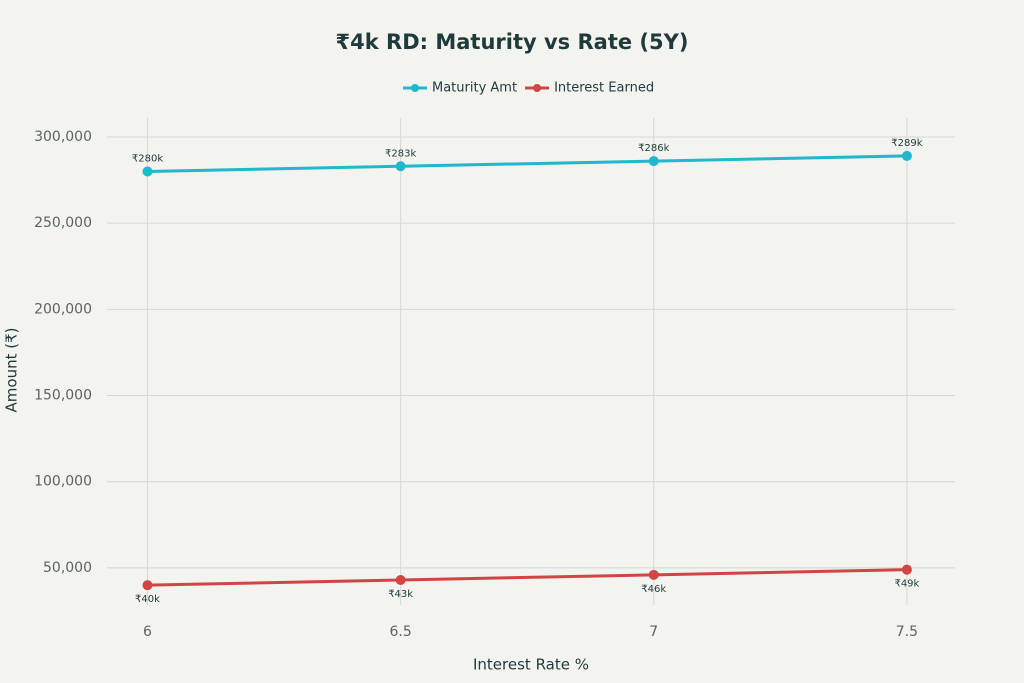  I want to click on y-axis-label: Amount (₹), so click(12, 370).